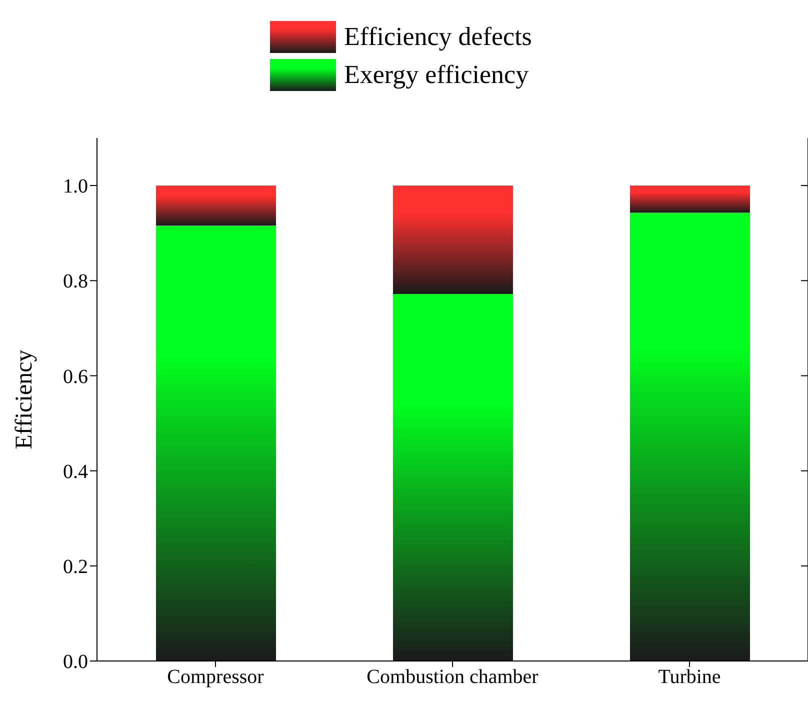 This screenshot has width=808, height=711. Describe the element at coordinates (75, 662) in the screenshot. I see `y-tick-label: 0.0` at that location.